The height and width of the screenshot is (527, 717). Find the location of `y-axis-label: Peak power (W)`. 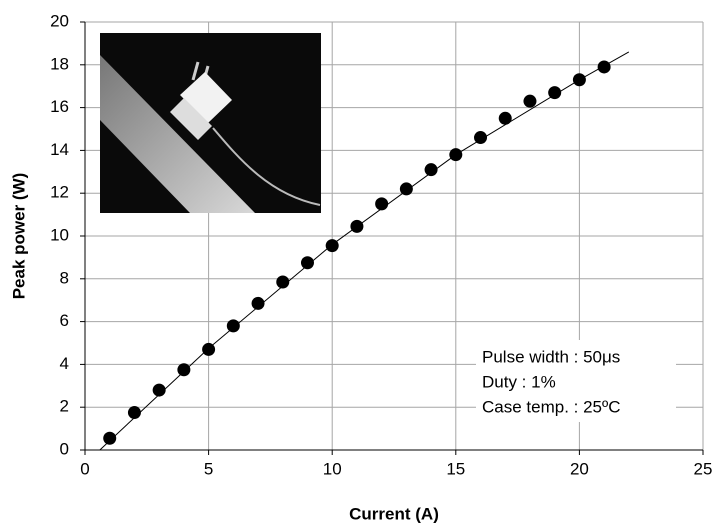

y-axis-label: Peak power (W) is located at coordinates (18, 236).